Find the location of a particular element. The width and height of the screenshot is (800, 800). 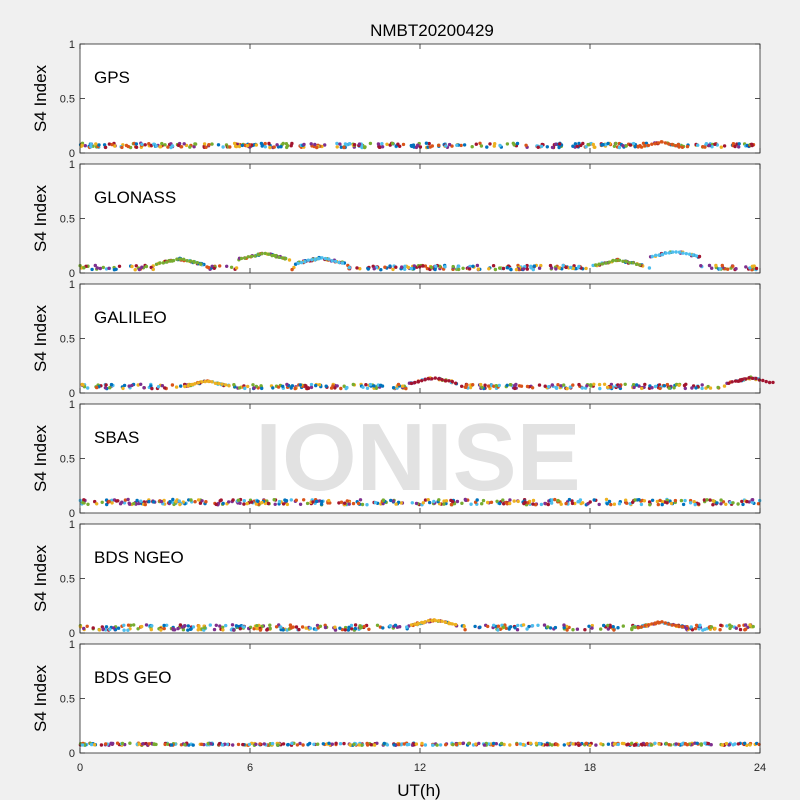

x-tick-label: 6 is located at coordinates (250, 768).